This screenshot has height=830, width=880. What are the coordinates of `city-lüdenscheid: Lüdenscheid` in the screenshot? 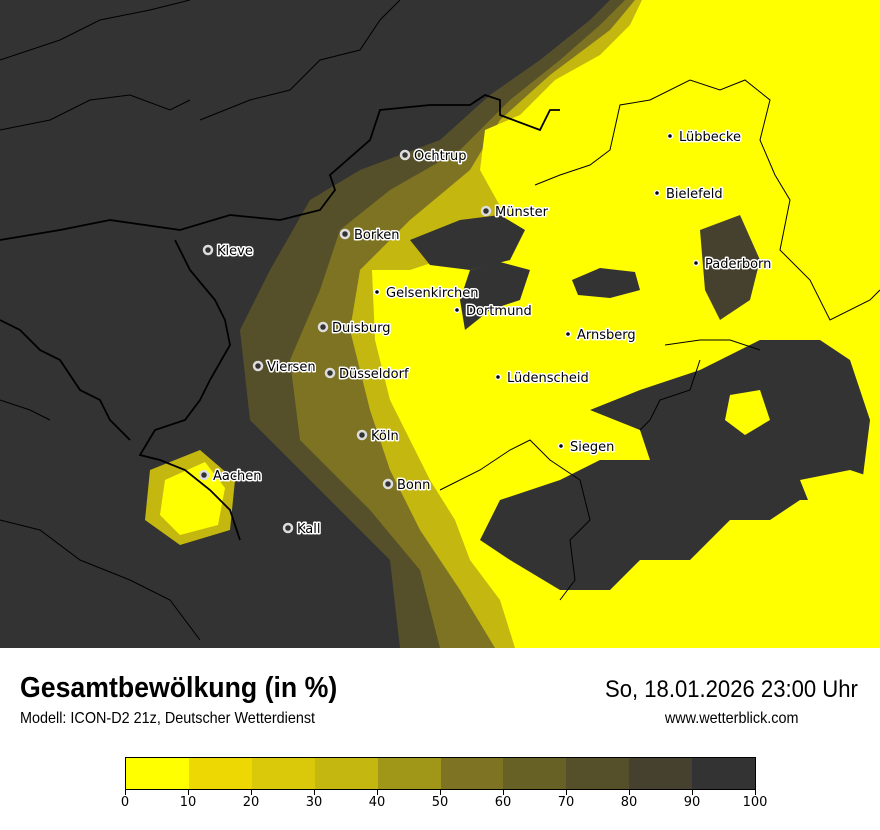 It's located at (542, 379).